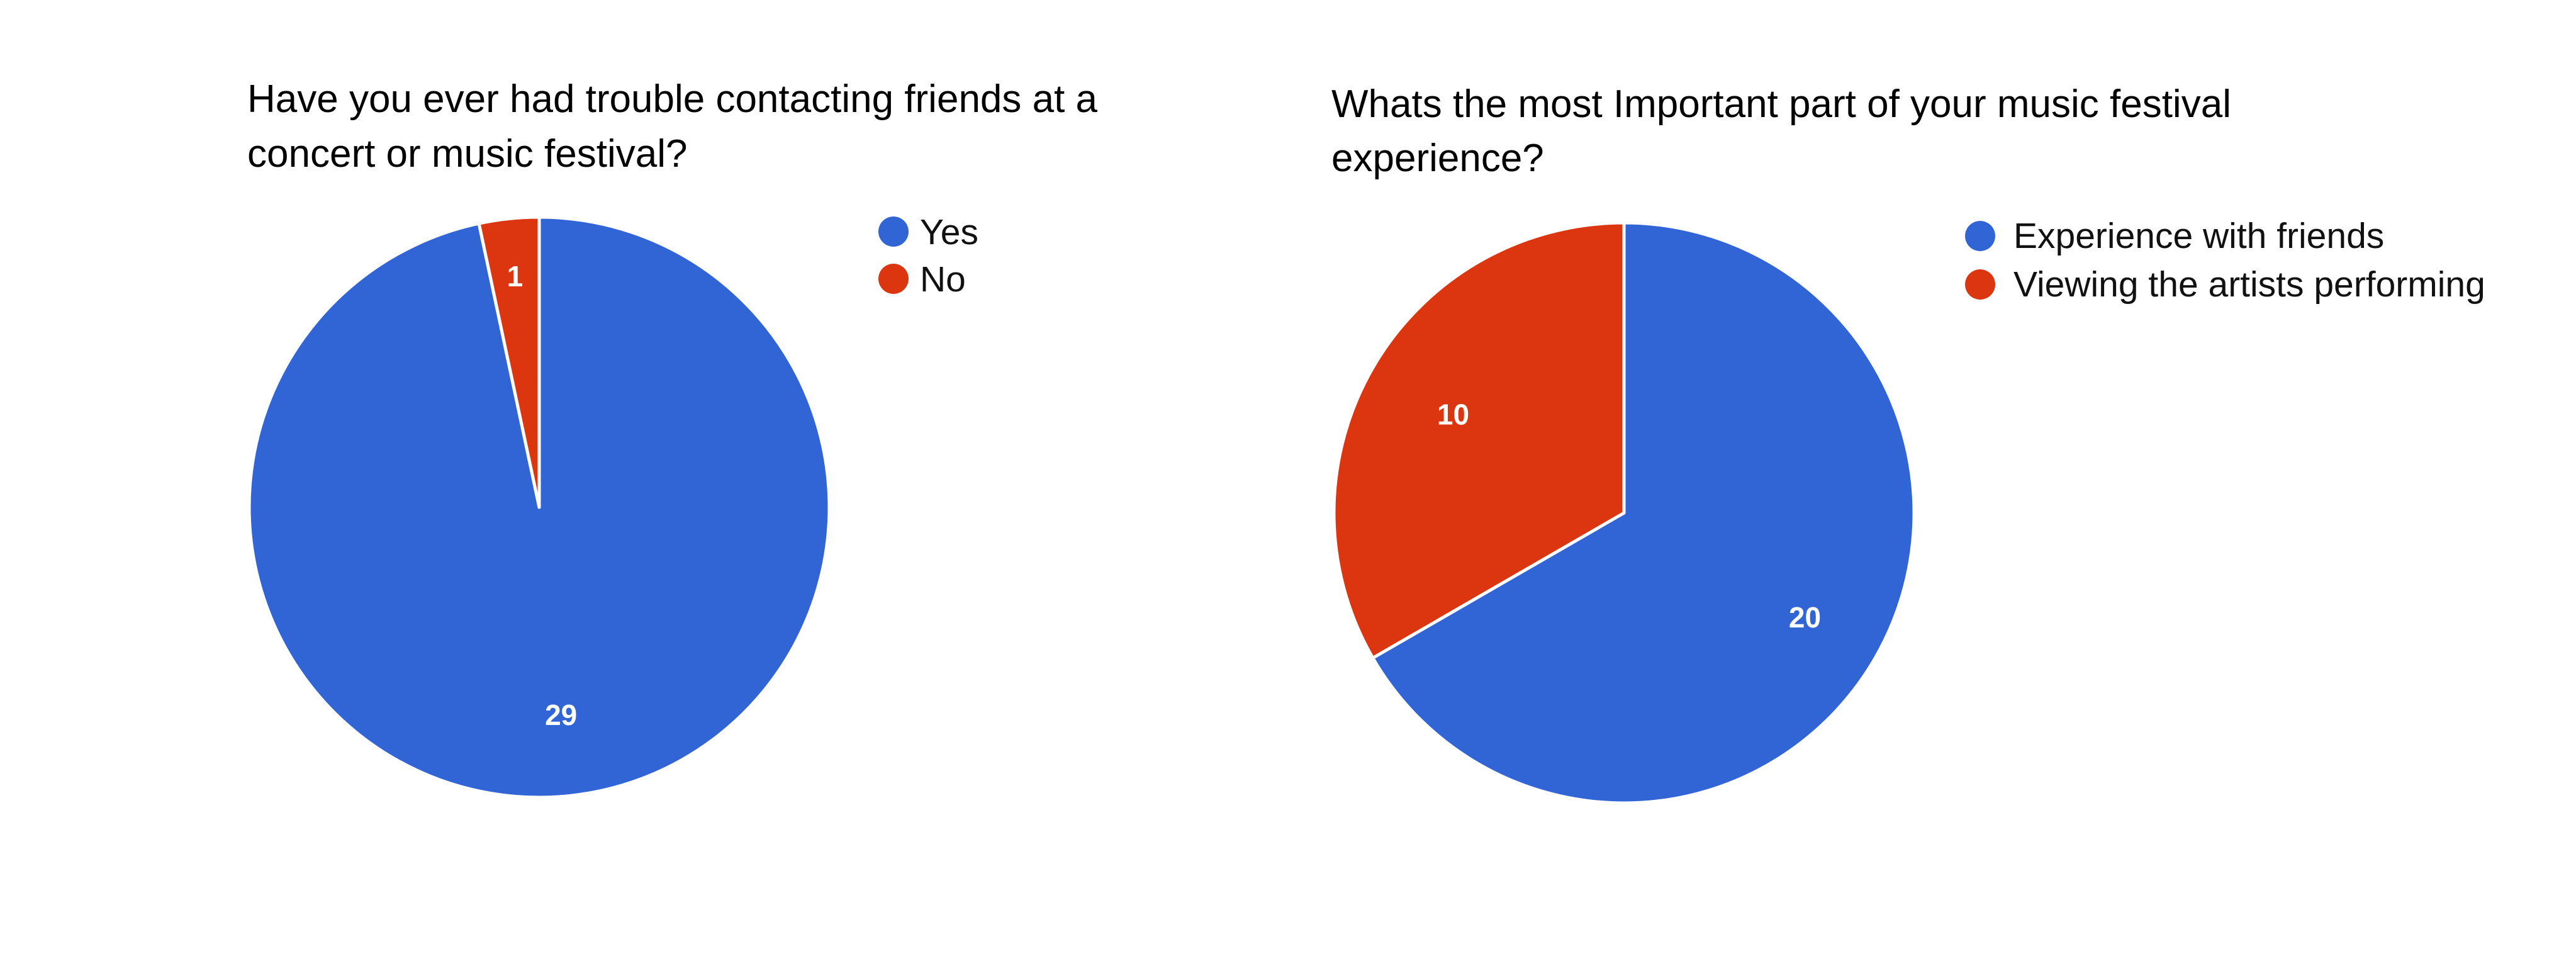 The image size is (2576, 978). What do you see at coordinates (1805, 617) in the screenshot?
I see `chart-2-slice-label-experience-with-friends: 20` at bounding box center [1805, 617].